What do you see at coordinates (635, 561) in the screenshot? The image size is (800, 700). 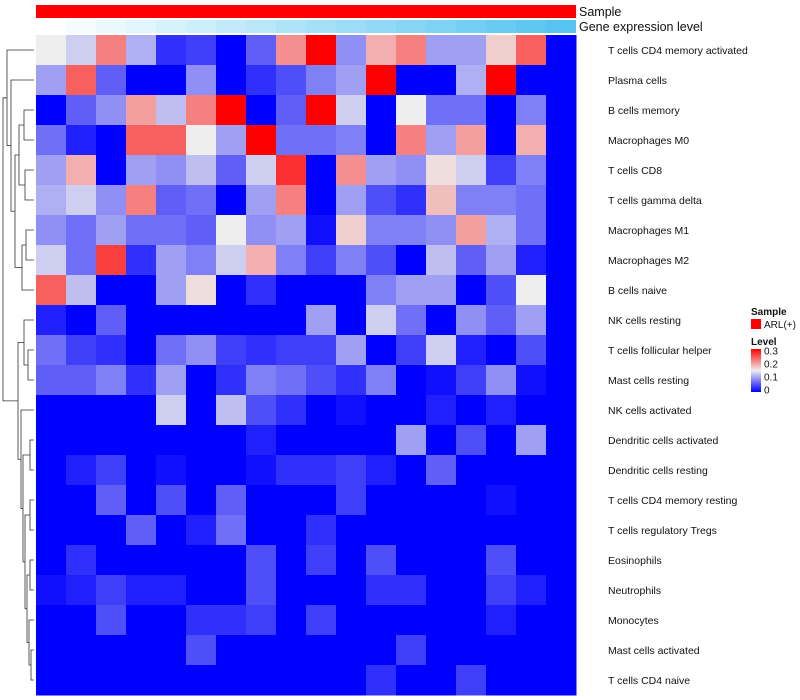 I see `row-label: Eosinophils` at bounding box center [635, 561].